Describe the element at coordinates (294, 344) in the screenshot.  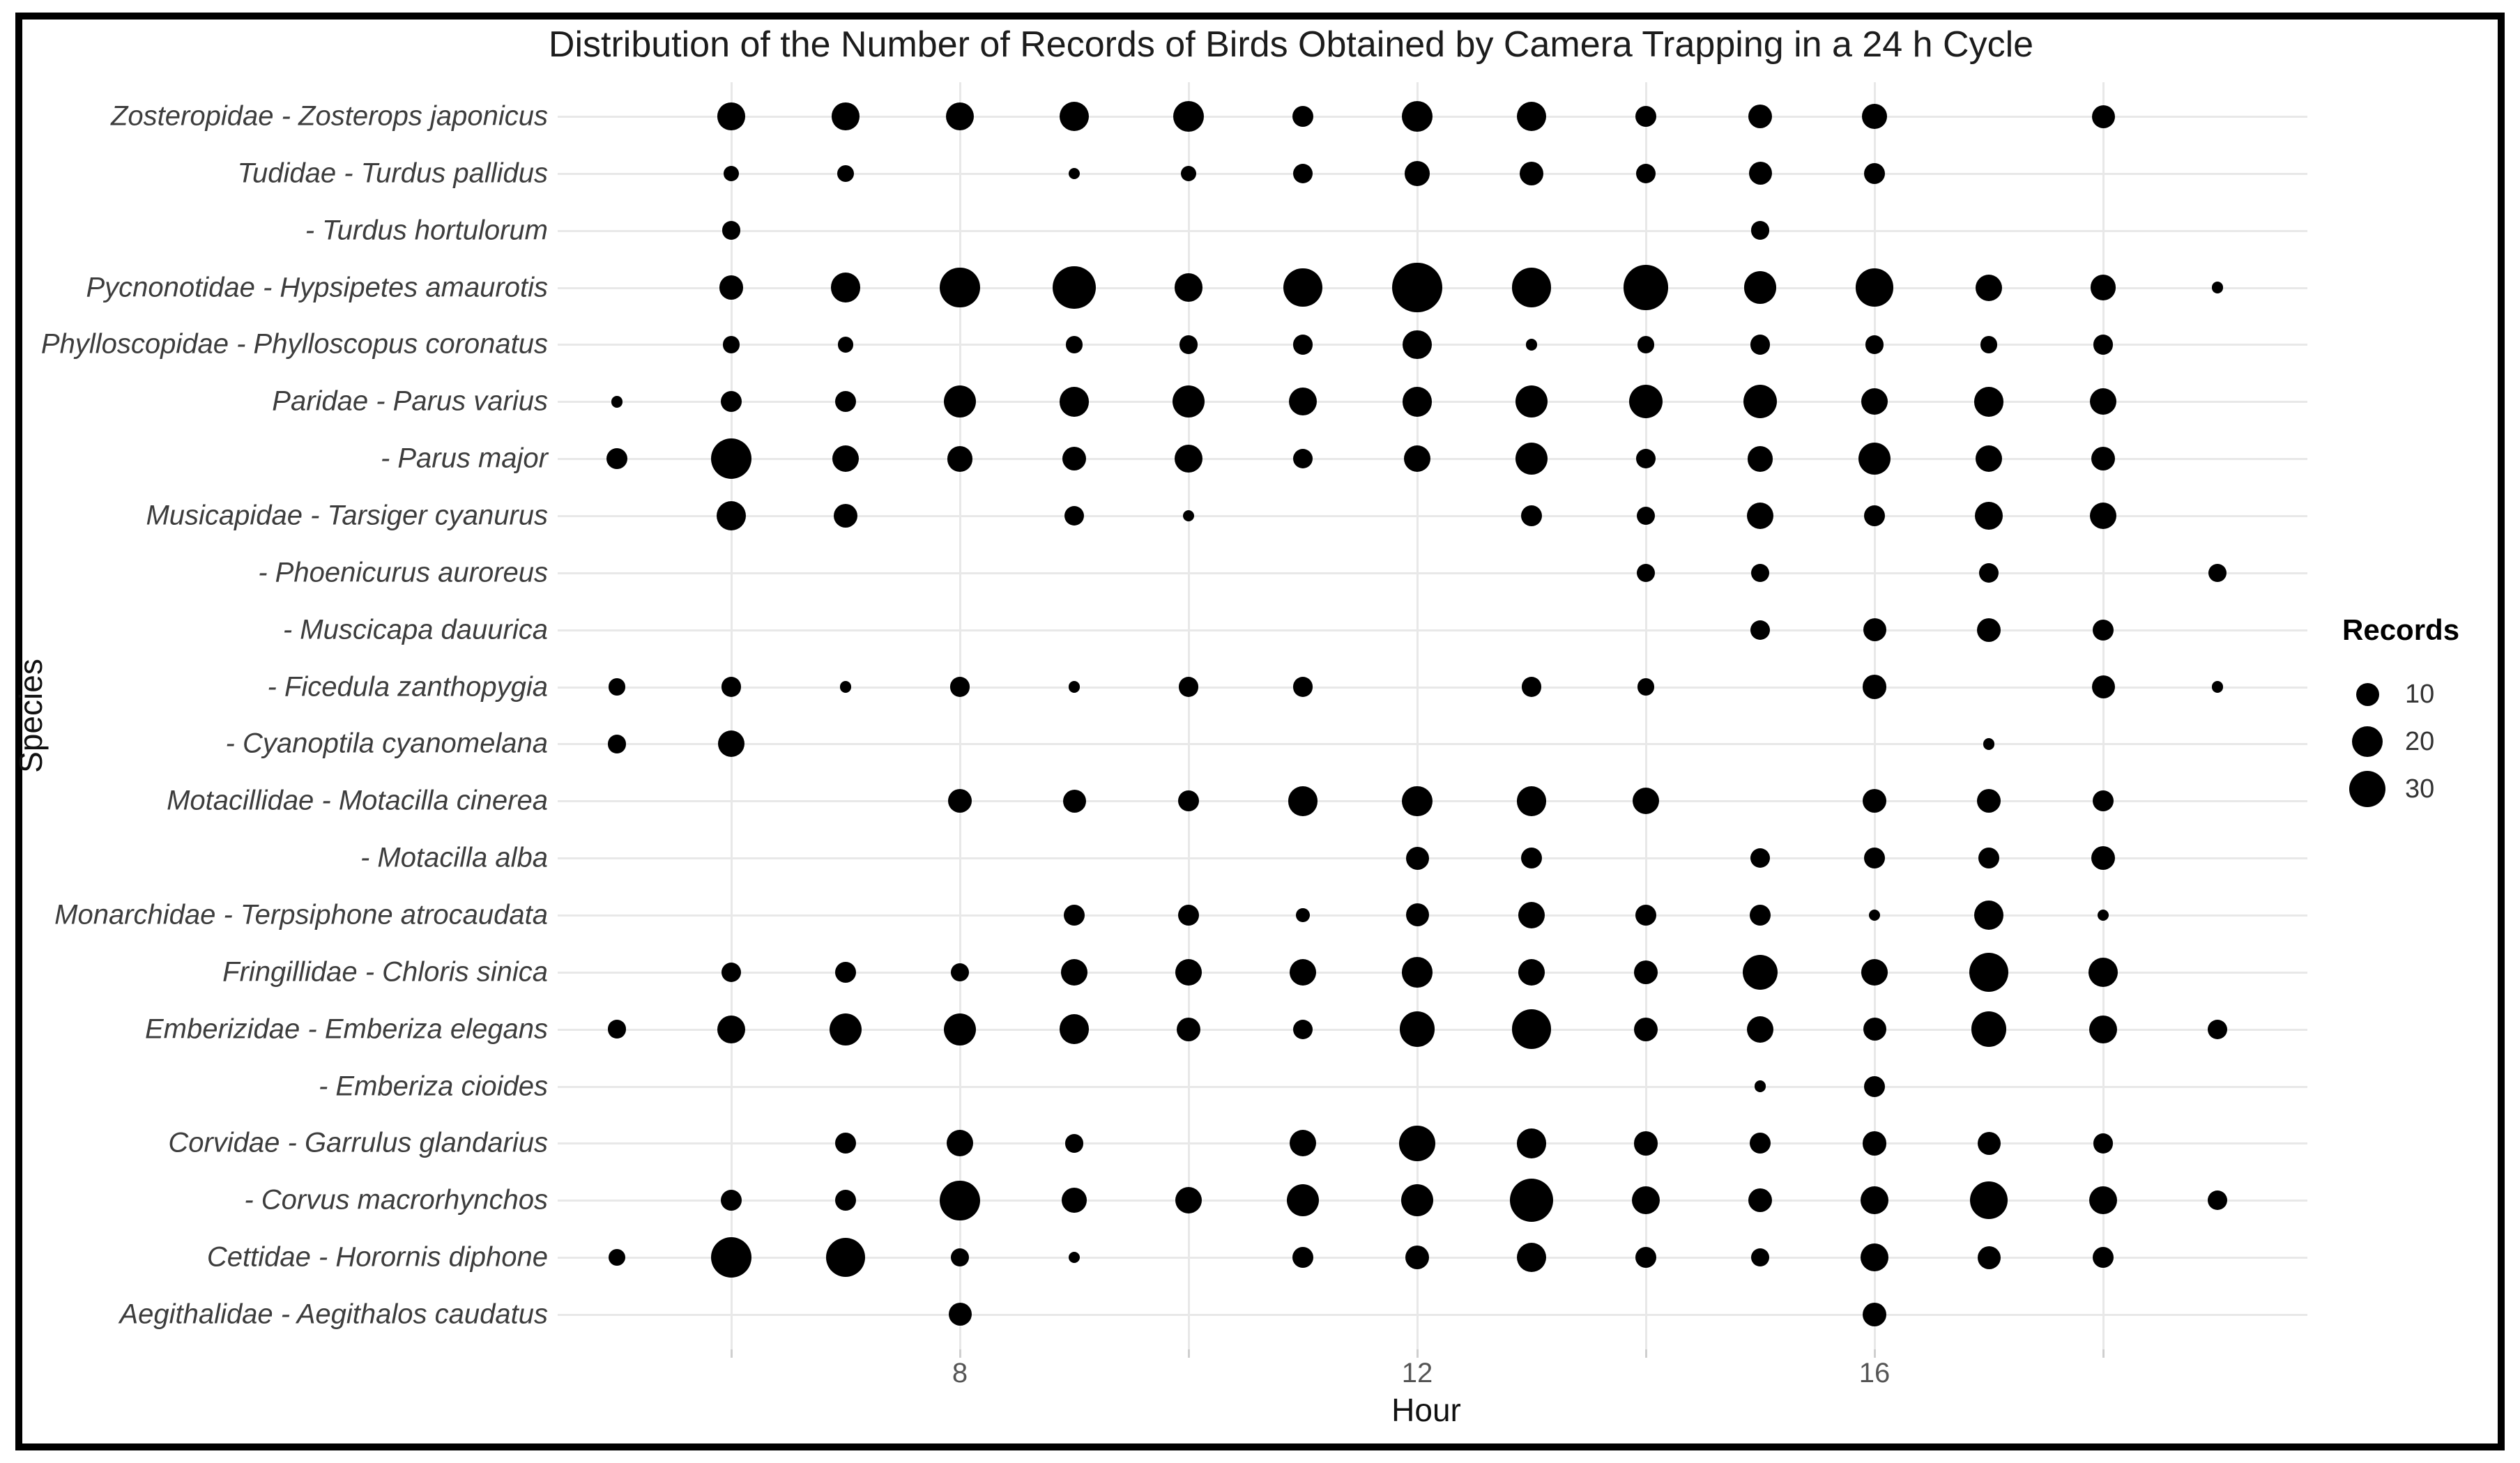
I see `species-tick-label: Phylloscopidae - Phylloscopus coronatus` at that location.